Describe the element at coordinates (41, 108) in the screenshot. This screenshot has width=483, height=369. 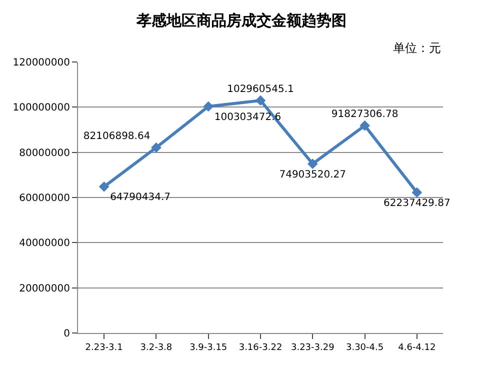
I see `y-tick-label: 100000000` at that location.